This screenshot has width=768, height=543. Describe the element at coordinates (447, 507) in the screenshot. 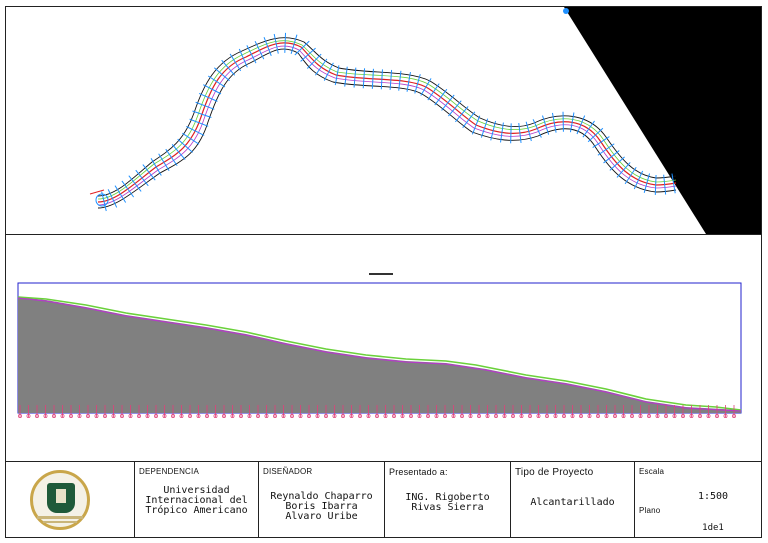

I see `presentado-line-2: Rivas Sierra` at that location.